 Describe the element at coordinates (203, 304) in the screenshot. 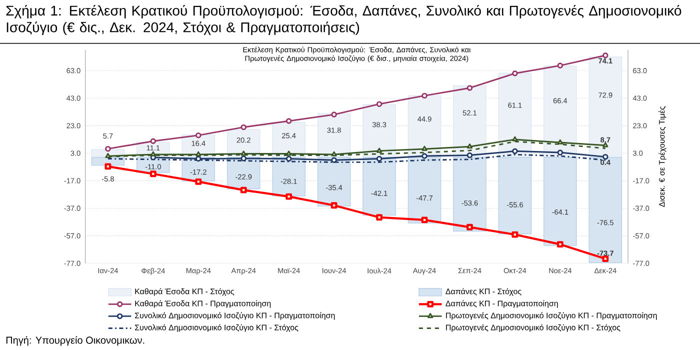

I see `legend-label: Καθαρά Έσοδα ΚΠ - Πραγματοποίηση` at that location.